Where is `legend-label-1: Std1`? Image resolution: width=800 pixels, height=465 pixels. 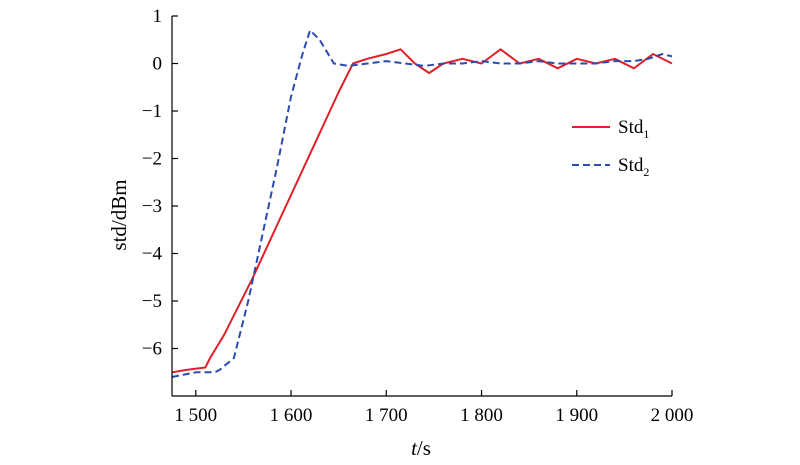
legend-label-1: Std1 is located at coordinates (633, 129).